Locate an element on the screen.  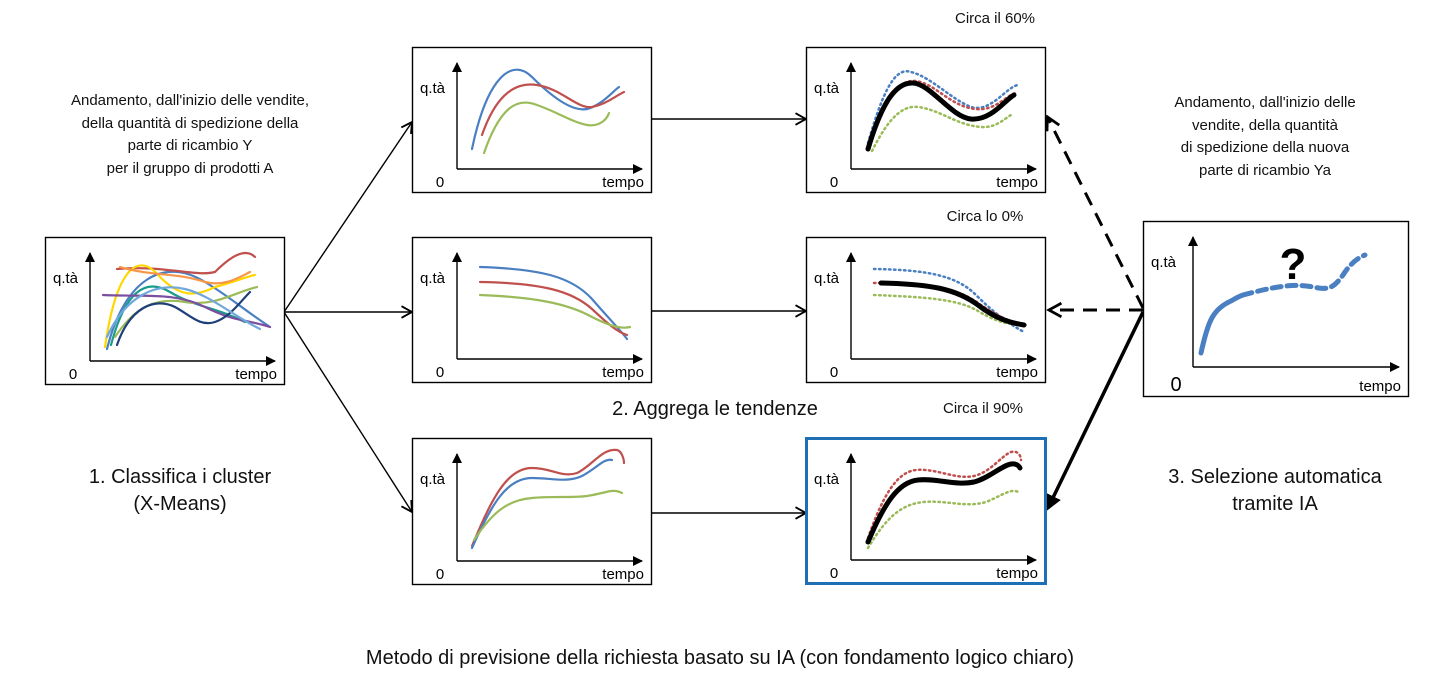
trend2-red-dotted is located at coordinates (949, 304).